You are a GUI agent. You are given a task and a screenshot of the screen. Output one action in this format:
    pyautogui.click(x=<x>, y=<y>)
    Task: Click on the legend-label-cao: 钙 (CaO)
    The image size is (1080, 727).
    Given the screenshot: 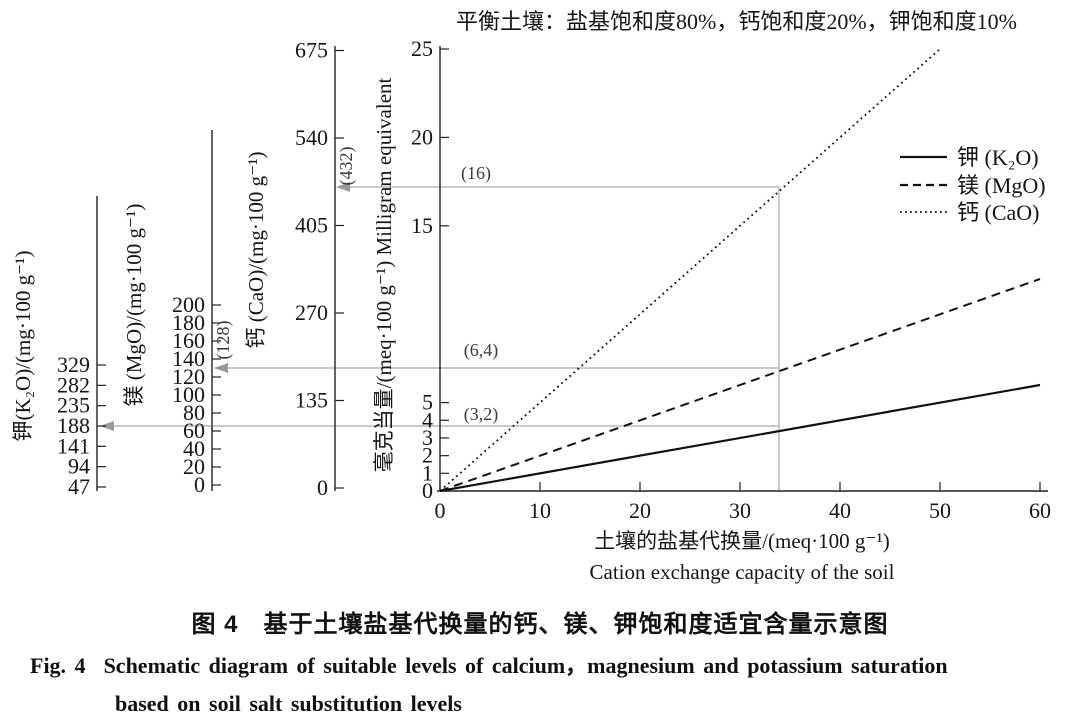 What is the action you would take?
    pyautogui.click(x=998, y=212)
    